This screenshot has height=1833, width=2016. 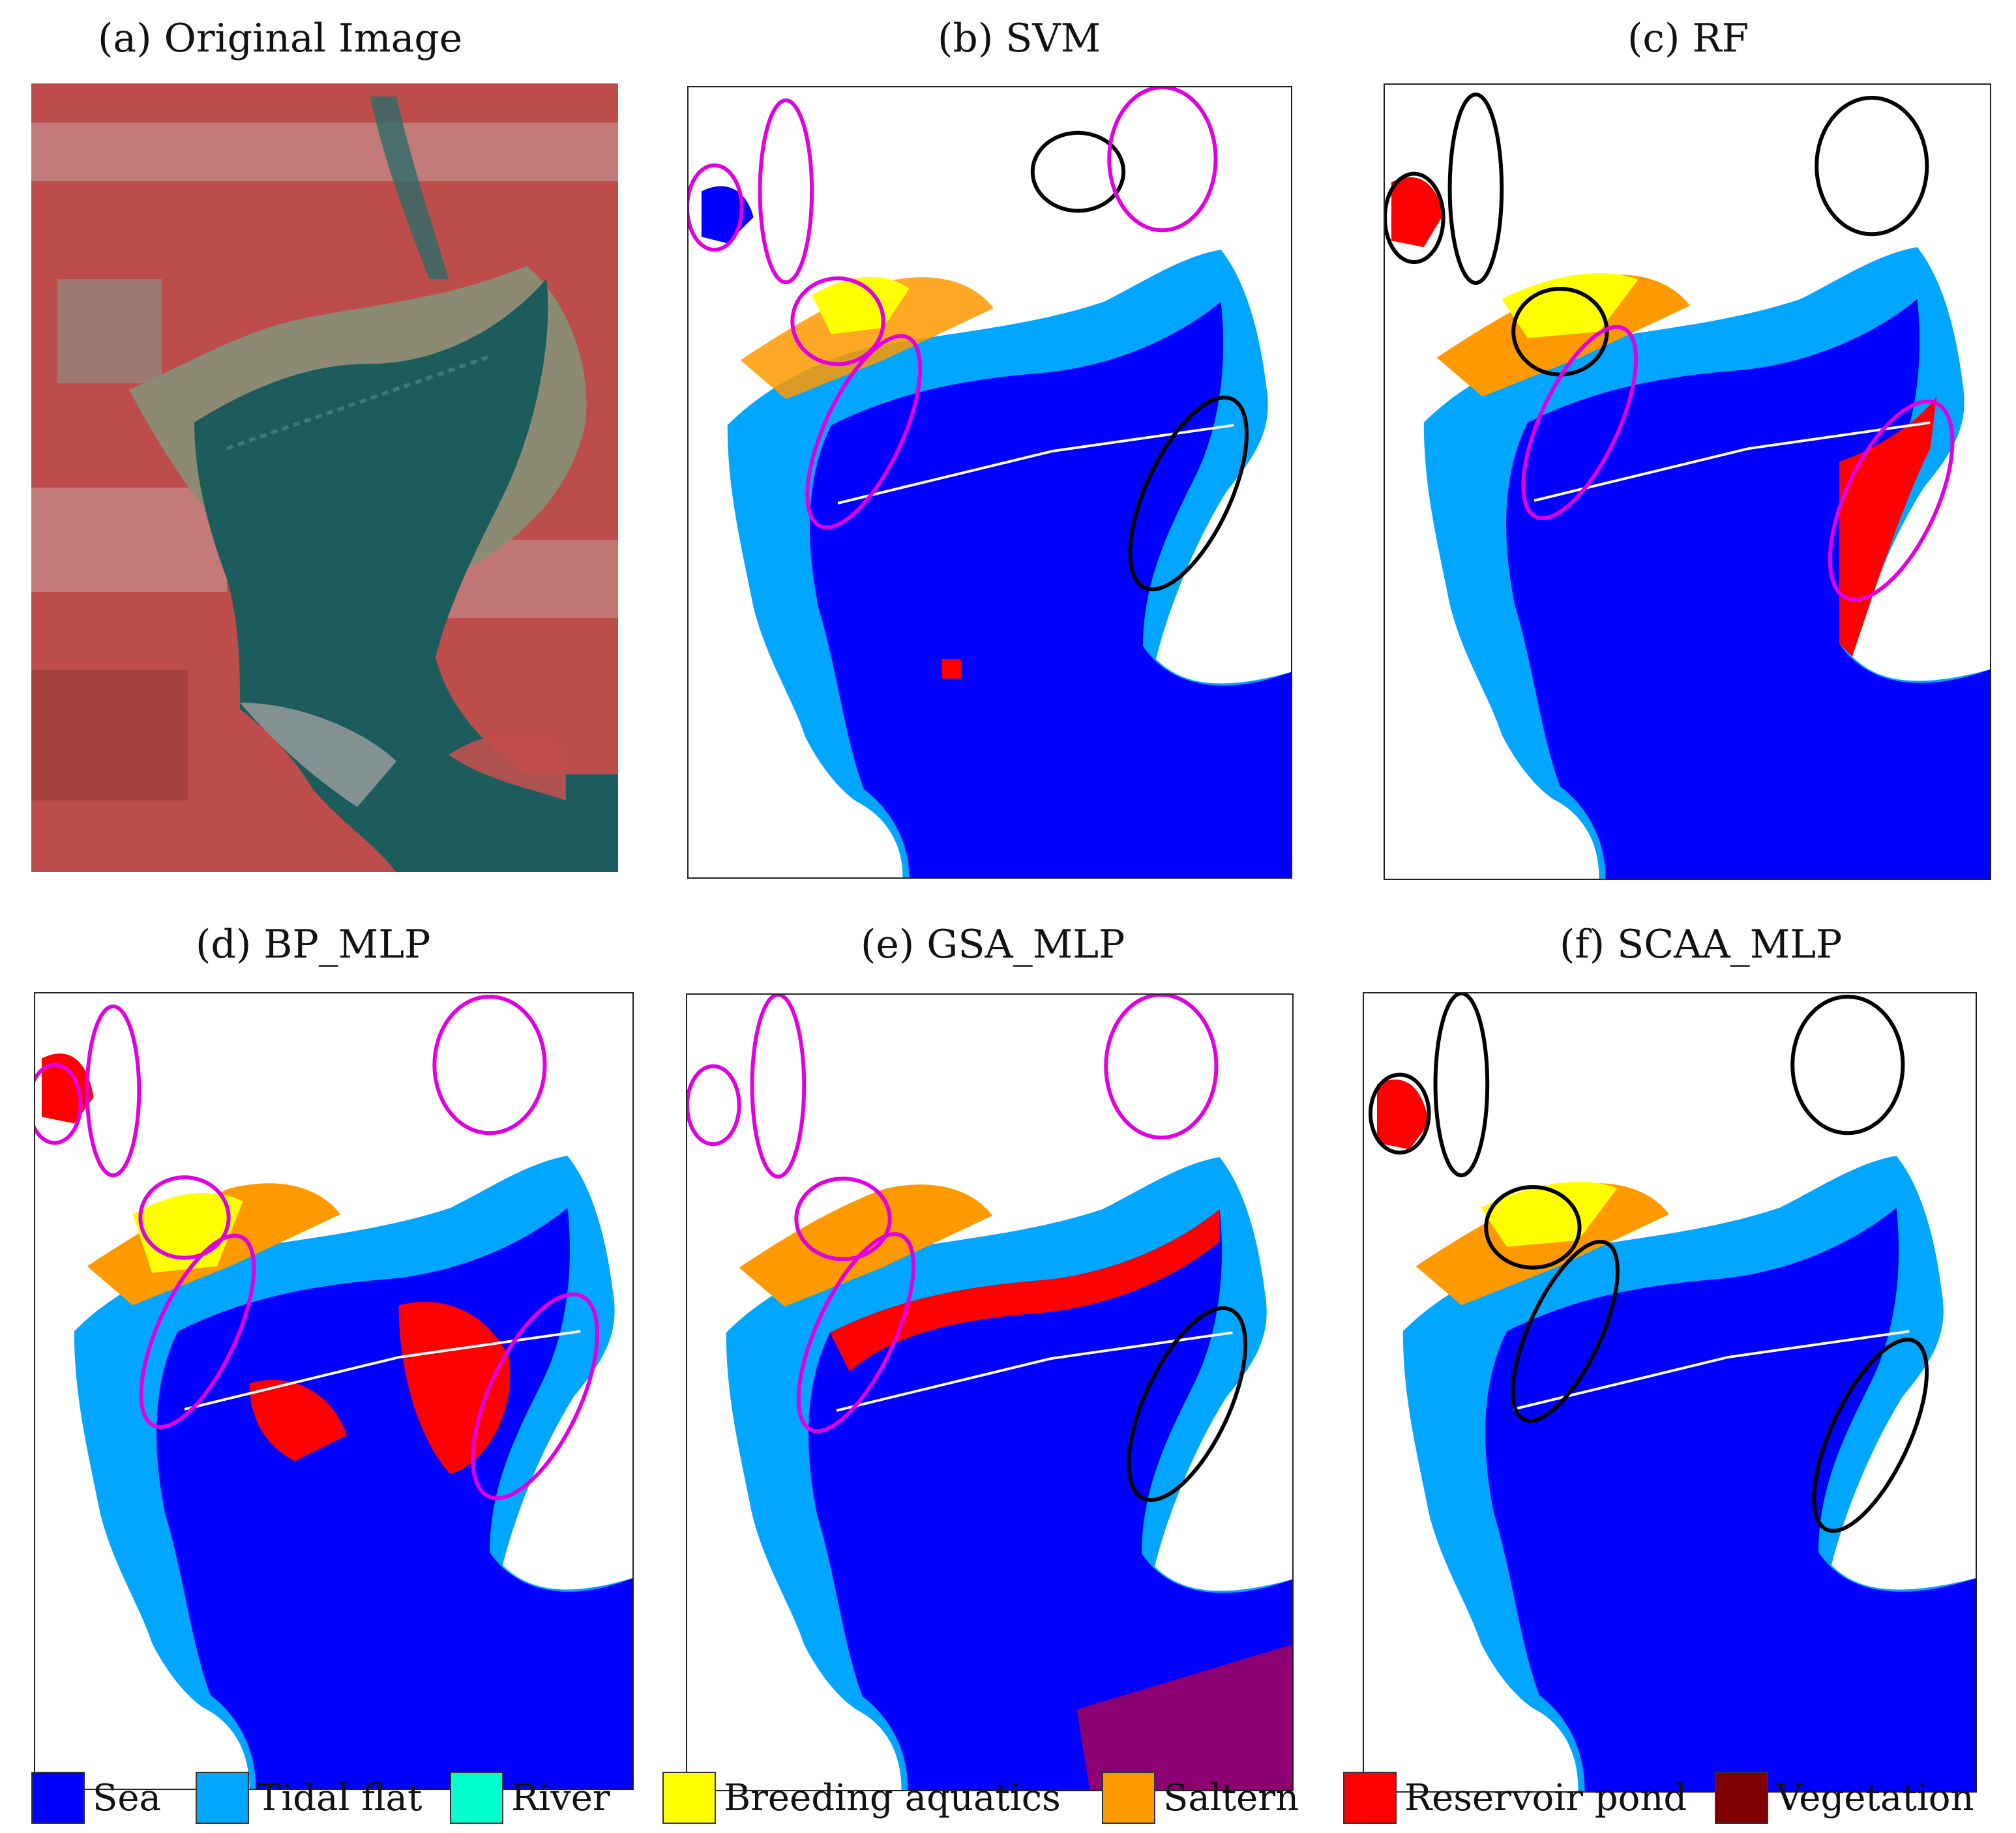 What do you see at coordinates (127, 1797) in the screenshot?
I see `legend-label: Sea` at bounding box center [127, 1797].